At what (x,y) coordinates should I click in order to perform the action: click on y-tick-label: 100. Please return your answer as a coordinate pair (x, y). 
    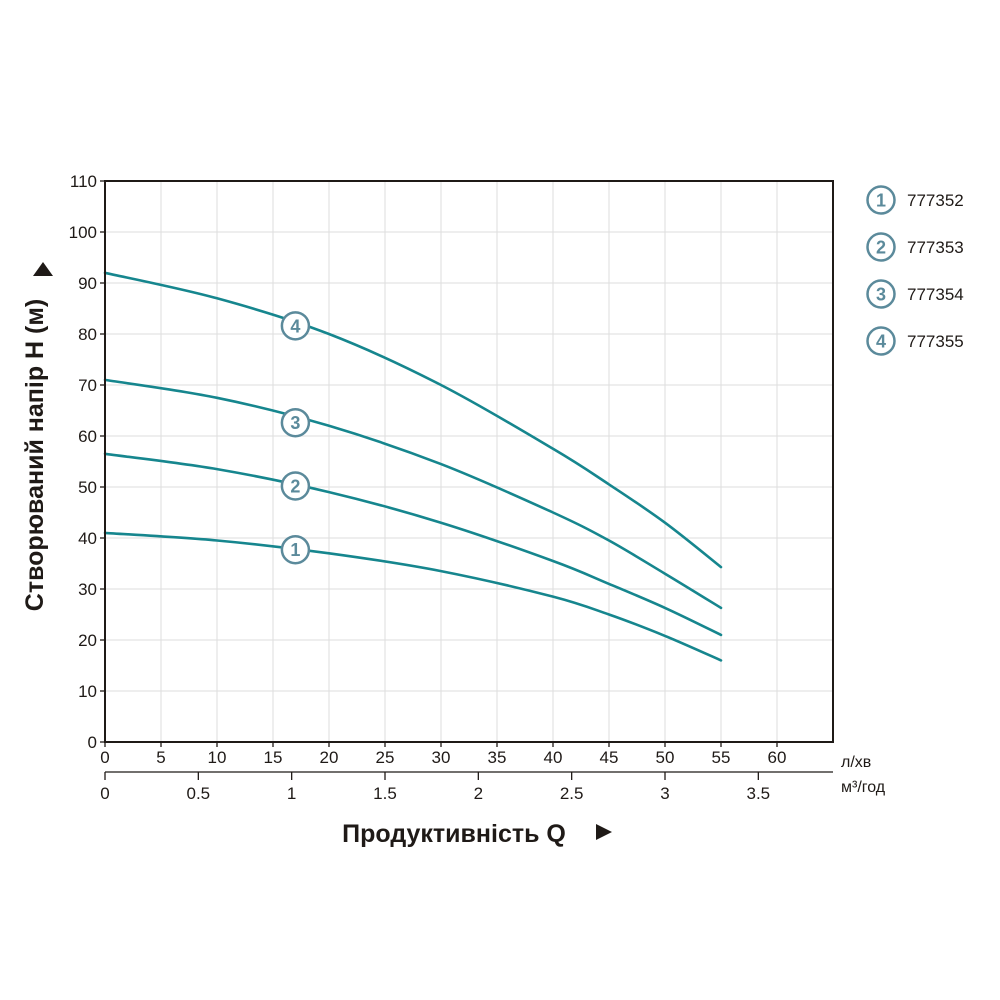
    Looking at the image, I should click on (83, 232).